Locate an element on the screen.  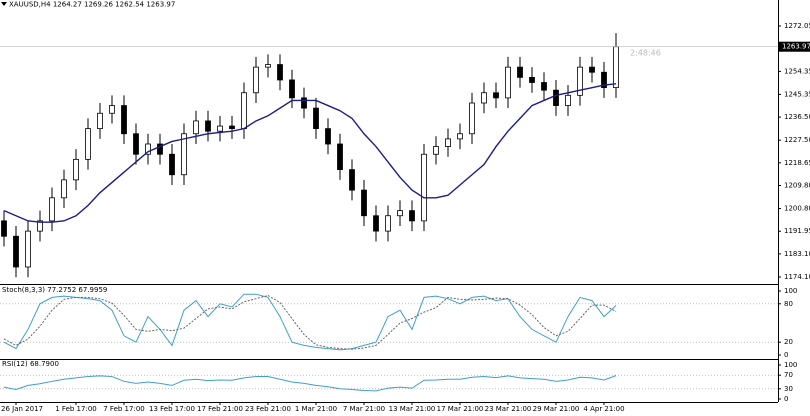
countdown: 2:48:46 is located at coordinates (645, 53).